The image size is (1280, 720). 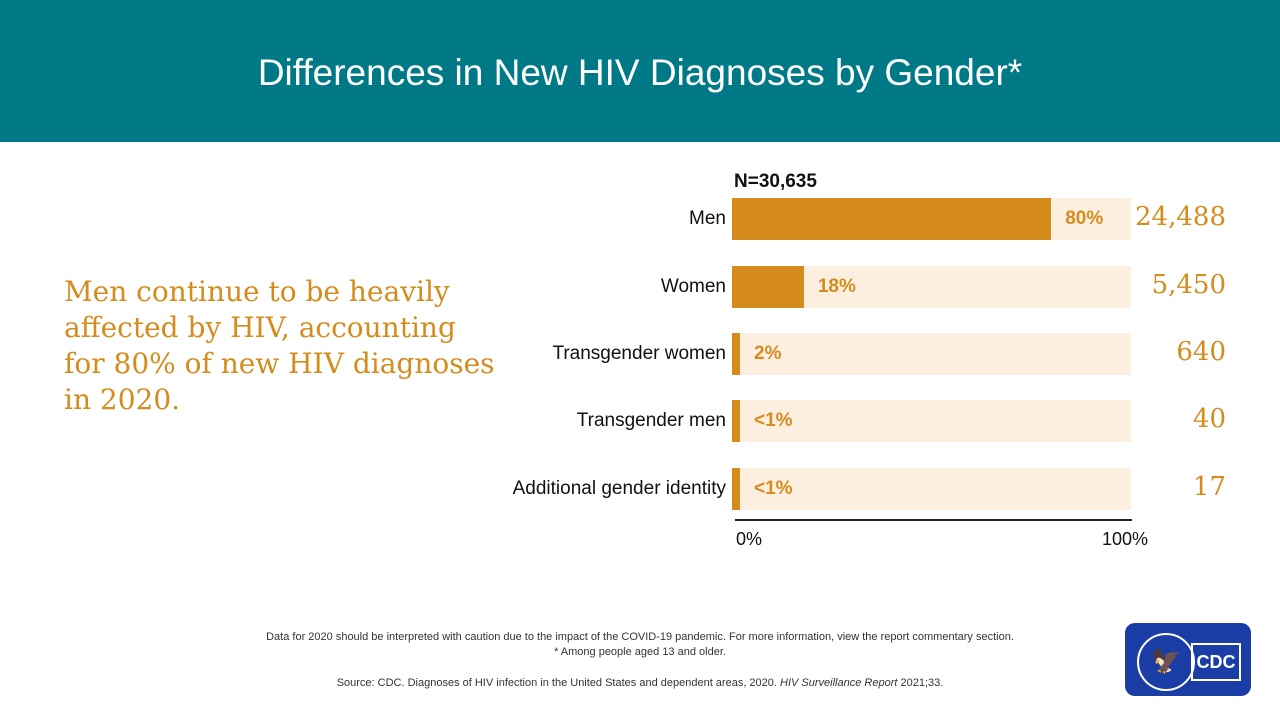 I want to click on source-end: 2021;33., so click(x=922, y=683).